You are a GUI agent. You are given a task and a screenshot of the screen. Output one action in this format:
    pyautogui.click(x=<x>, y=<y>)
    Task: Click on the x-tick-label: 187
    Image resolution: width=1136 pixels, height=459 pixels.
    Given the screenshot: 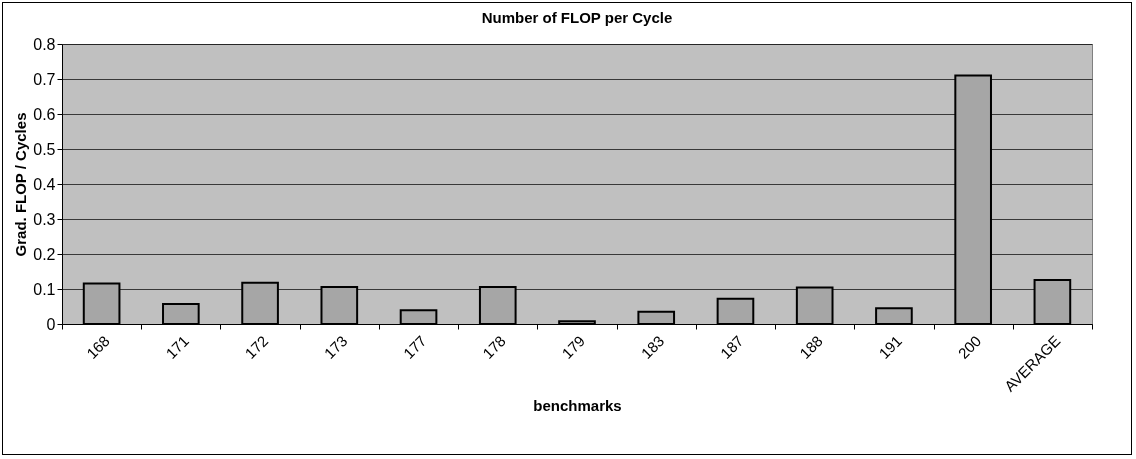 What is the action you would take?
    pyautogui.click(x=731, y=347)
    